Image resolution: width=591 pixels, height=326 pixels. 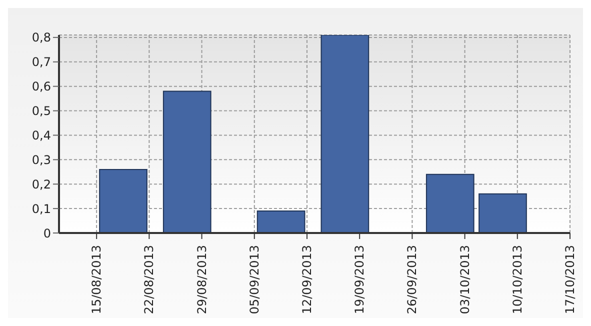 What do you see at coordinates (47, 233) in the screenshot?
I see `y-tick-label: 0` at bounding box center [47, 233].